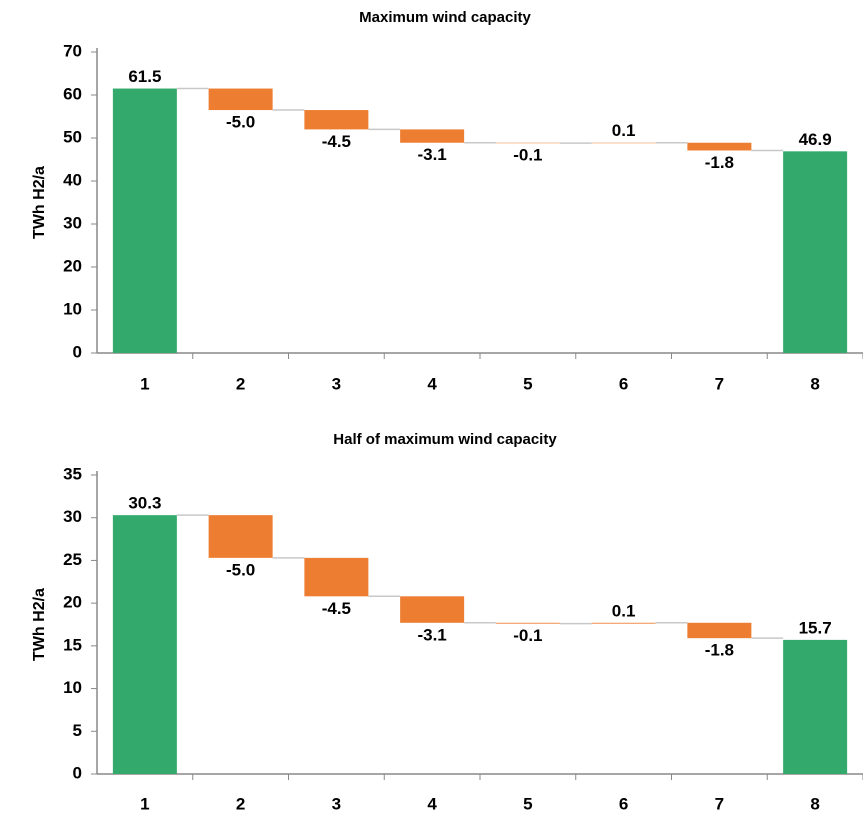  I want to click on chart-title: Maximum wind capacity, so click(445, 17).